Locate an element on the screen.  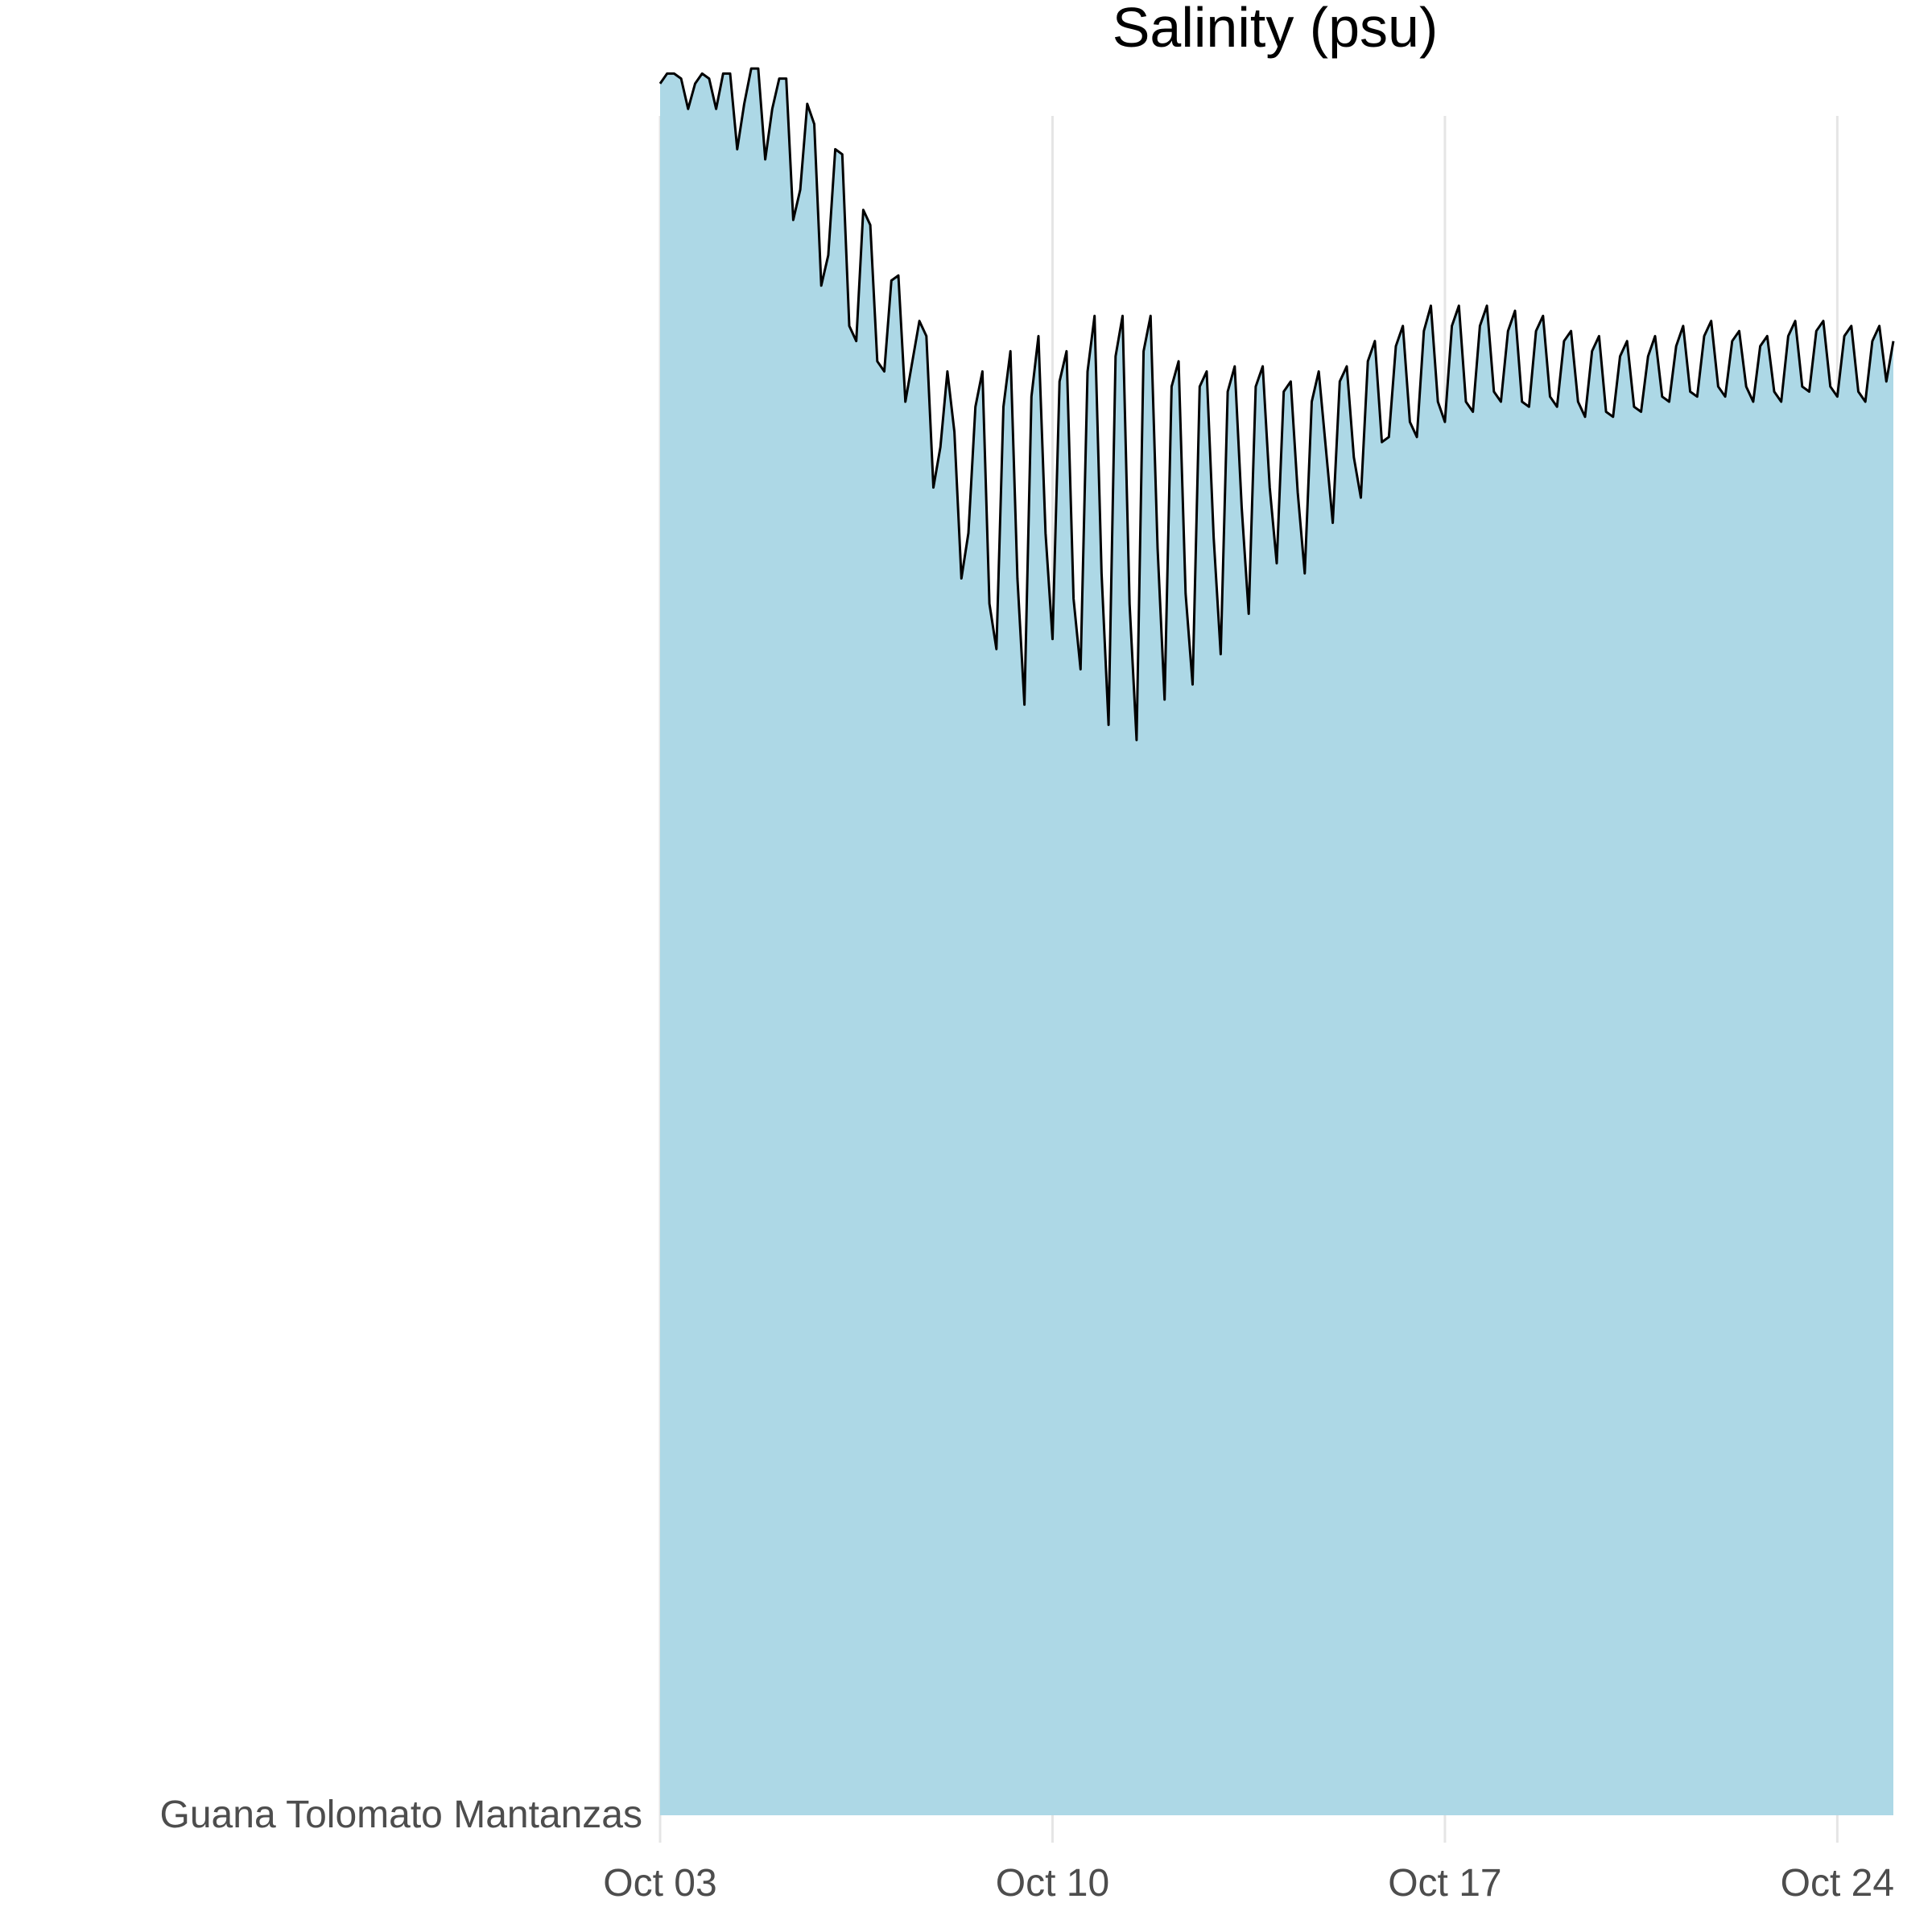
chart-title: Salinity (psu) is located at coordinates (1276, 29).